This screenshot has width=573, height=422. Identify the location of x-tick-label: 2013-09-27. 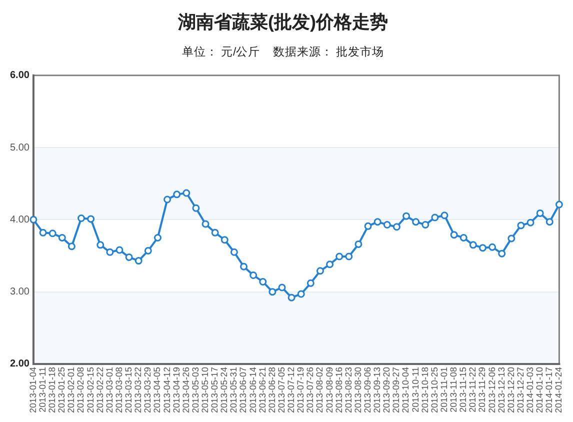
(396, 390).